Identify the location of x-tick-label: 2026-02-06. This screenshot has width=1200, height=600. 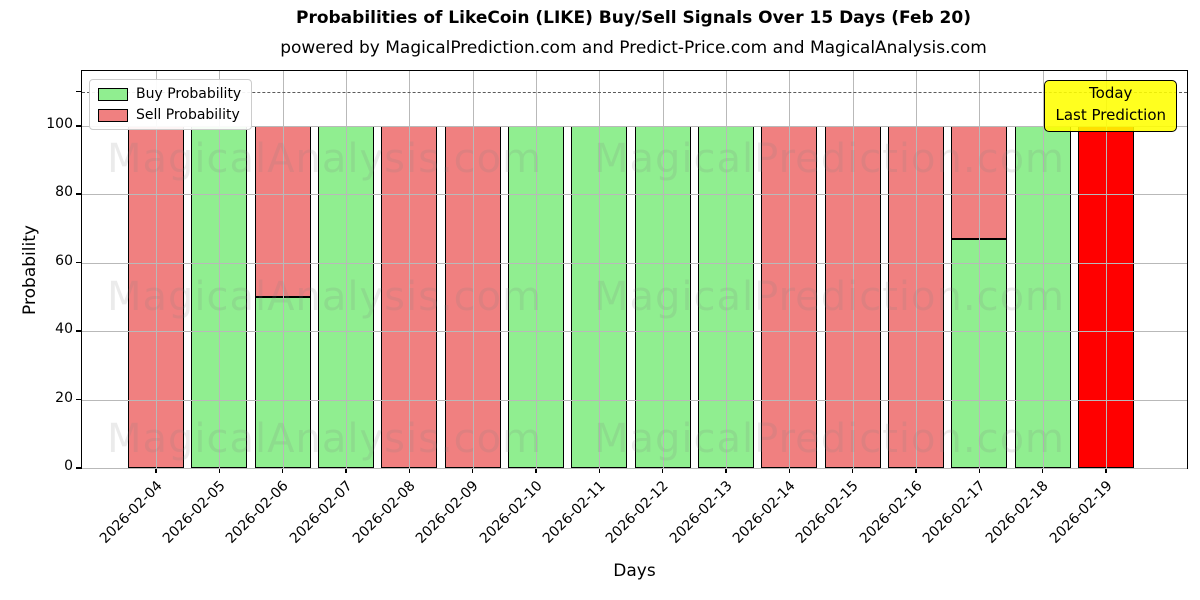
(257, 512).